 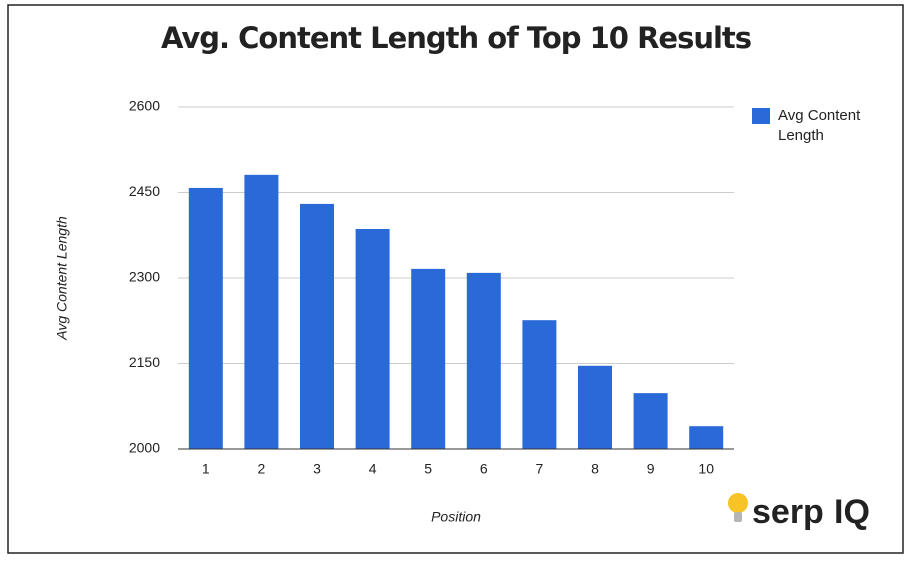 I want to click on logo-bulb-base, so click(x=738, y=517).